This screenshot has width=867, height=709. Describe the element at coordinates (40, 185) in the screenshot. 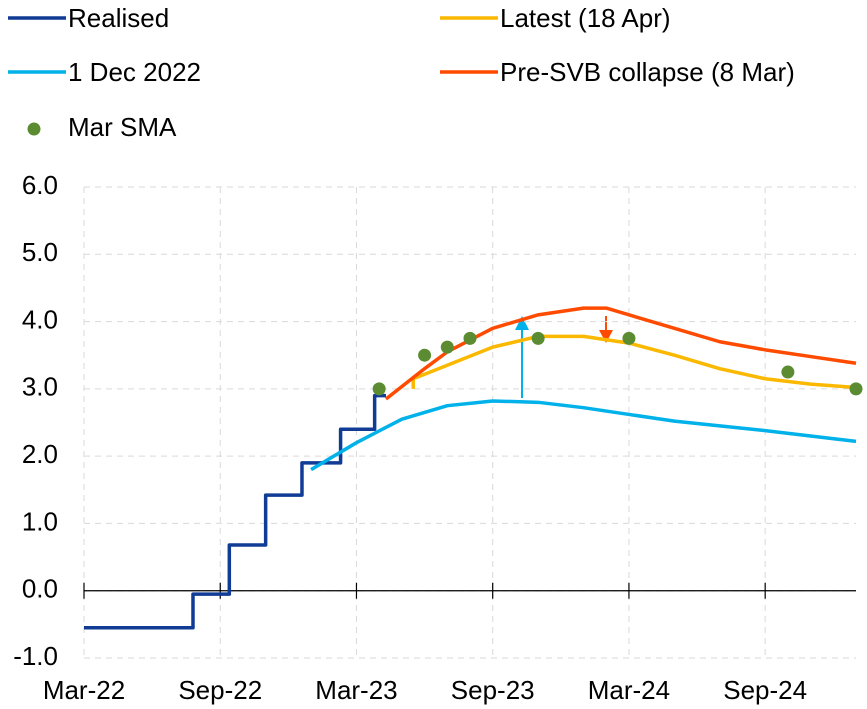

I see `y-tick-label: 6.0` at that location.